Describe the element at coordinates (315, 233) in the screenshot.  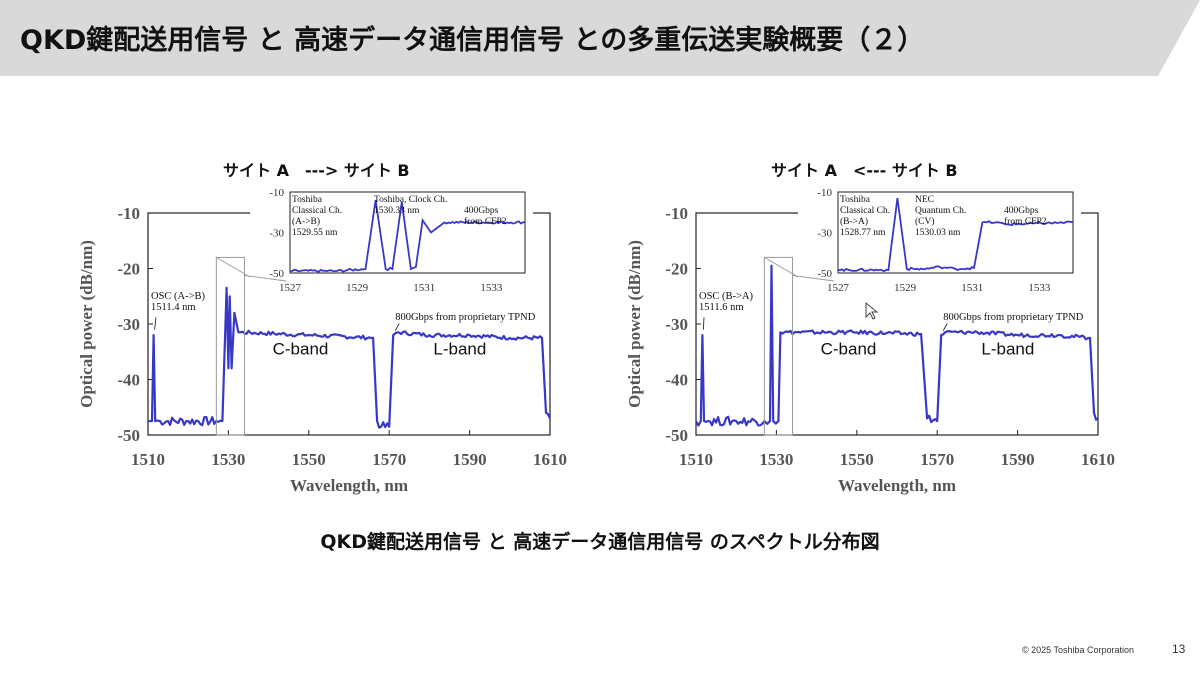
I see `inset-ch1-label: 1529.55 nm` at that location.